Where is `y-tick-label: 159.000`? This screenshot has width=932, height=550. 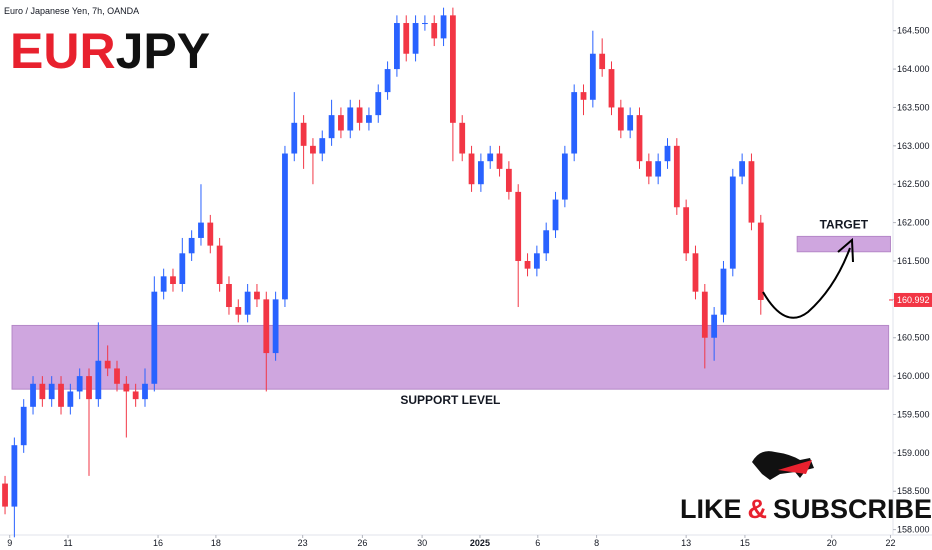
y-tick-label: 159.000 is located at coordinates (913, 453).